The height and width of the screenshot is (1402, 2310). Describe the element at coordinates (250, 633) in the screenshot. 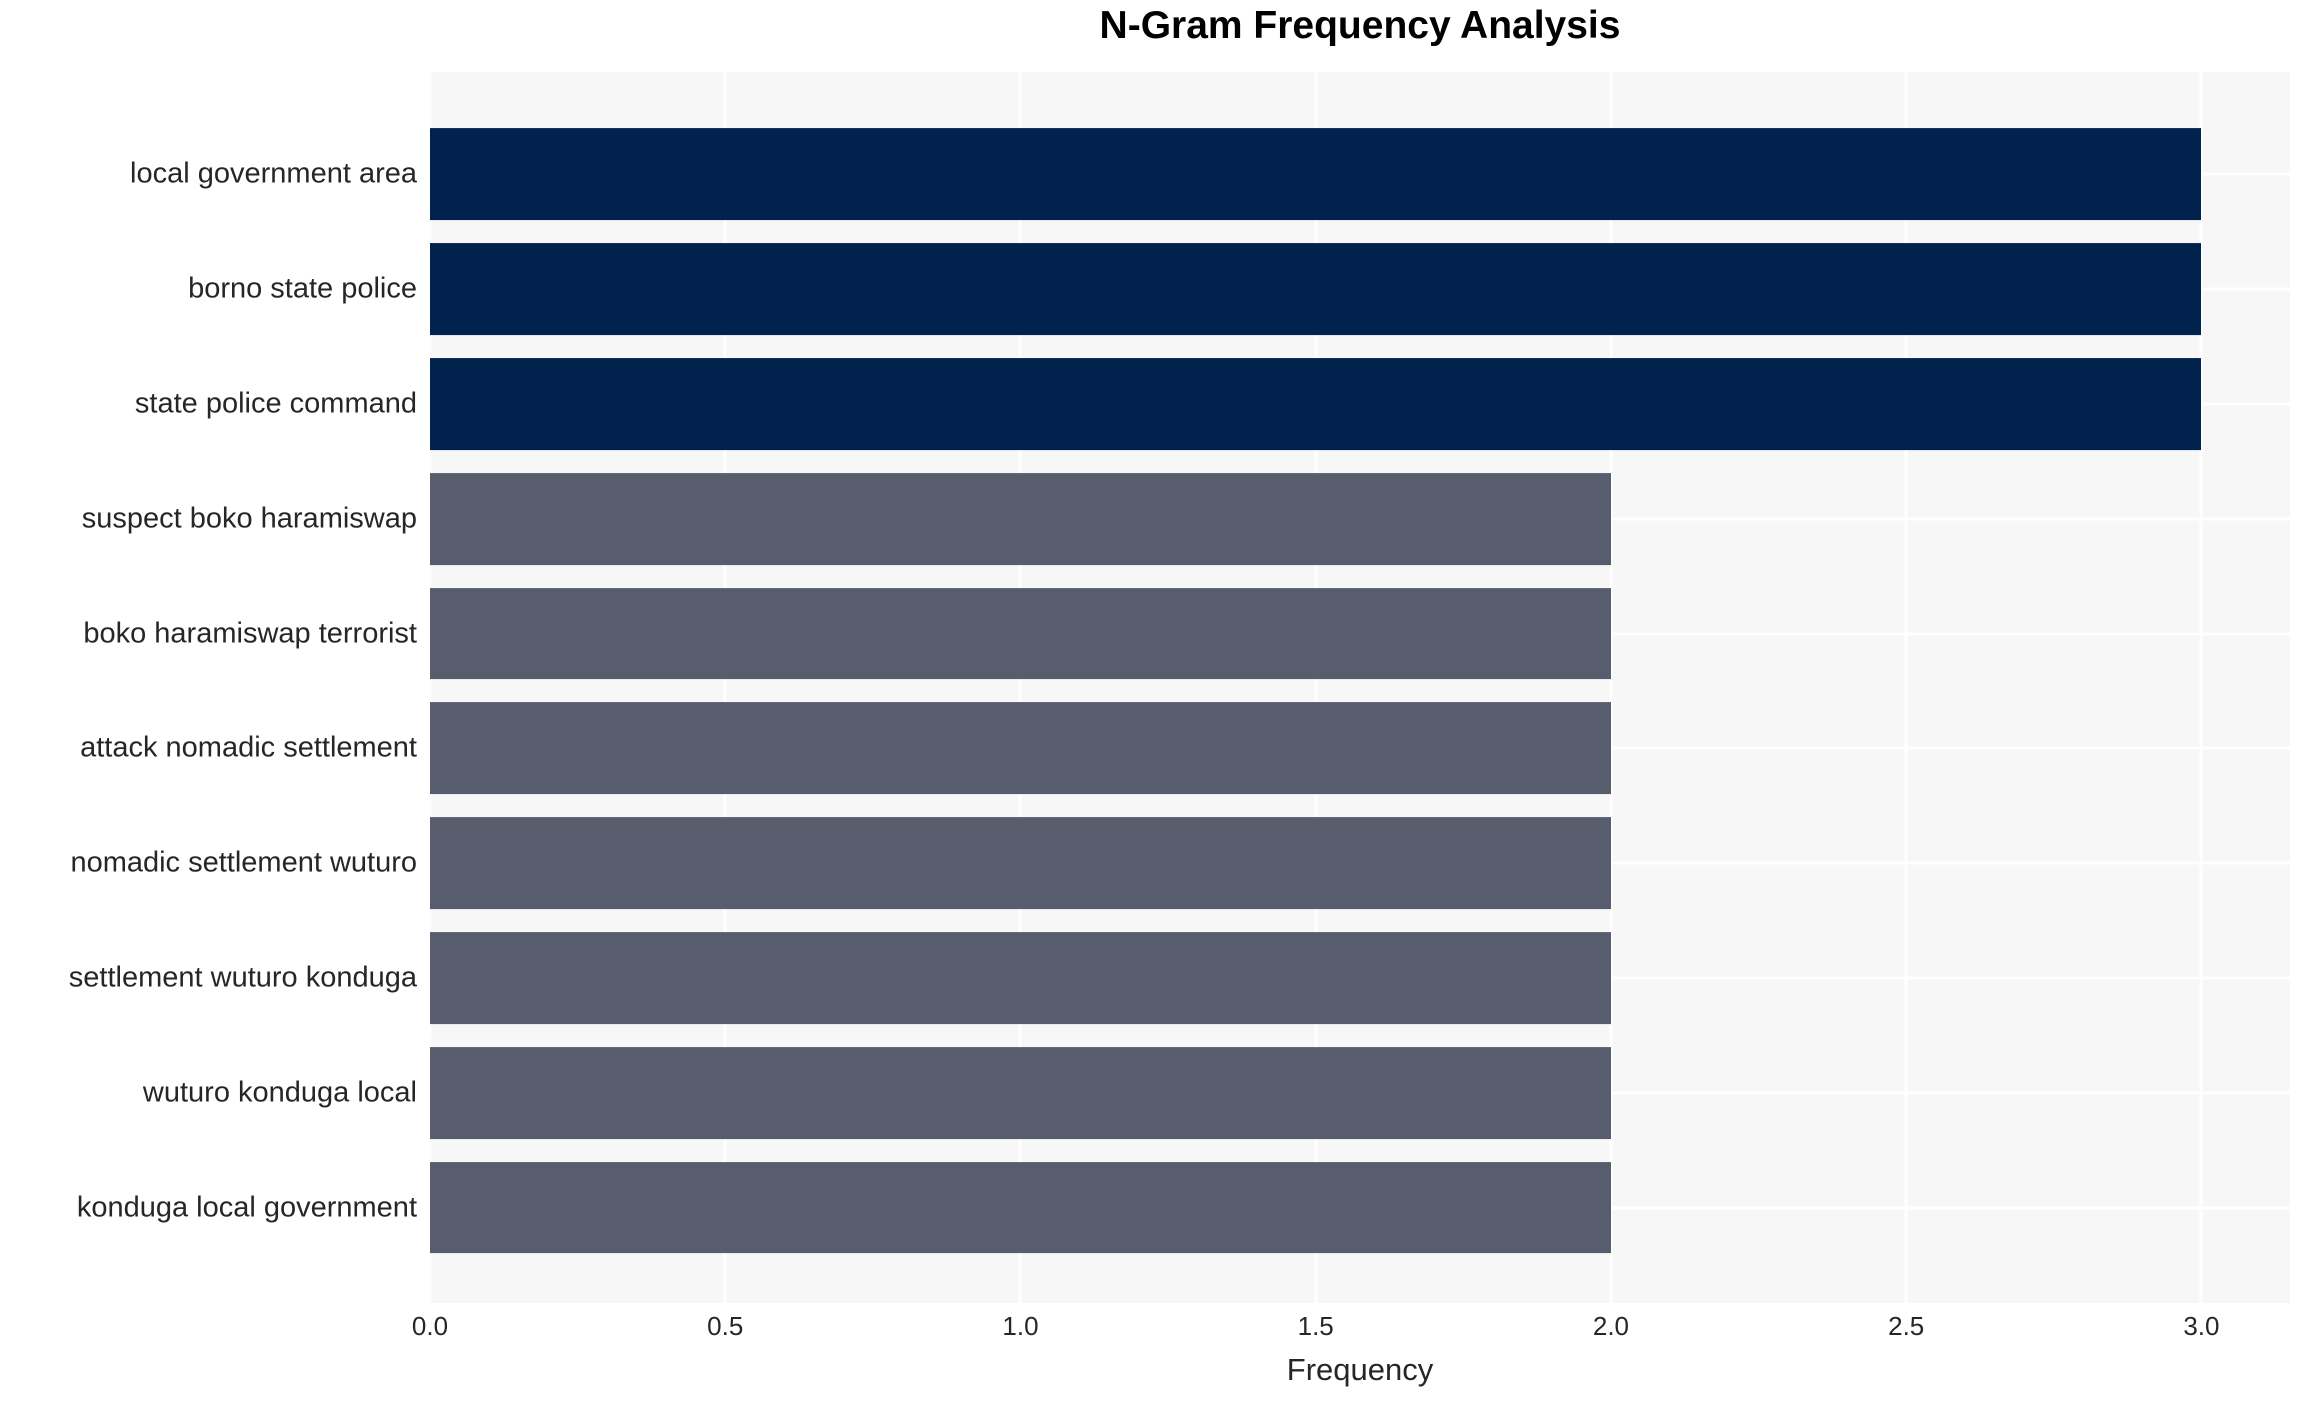

I see `y-axis-label: boko haramiswap terrorist` at that location.